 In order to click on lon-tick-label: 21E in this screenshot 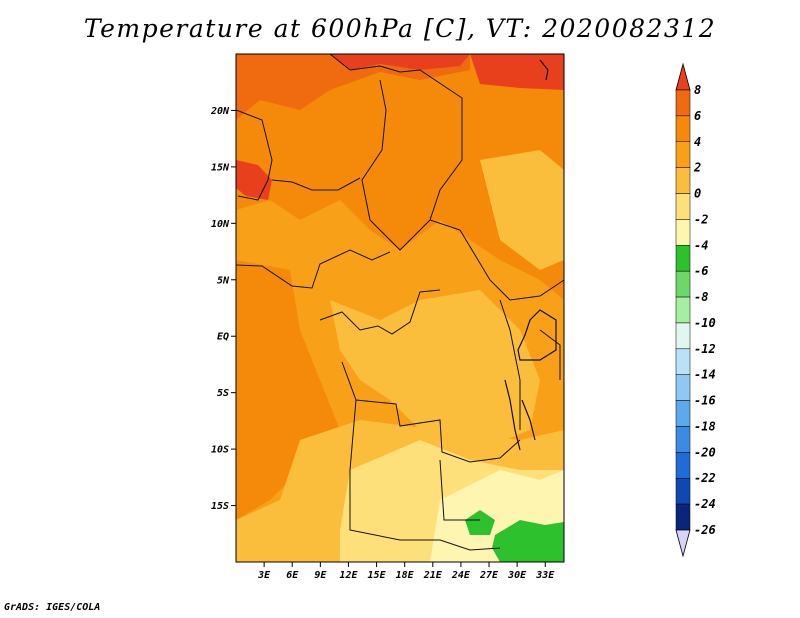, I will do `click(433, 575)`.